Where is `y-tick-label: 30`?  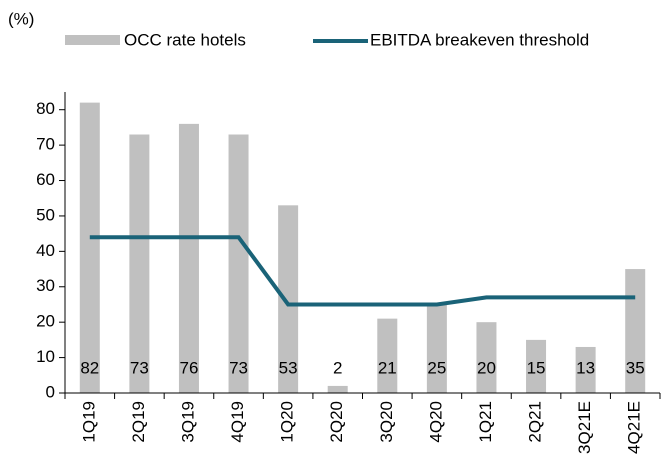
y-tick-label: 30 is located at coordinates (45, 285).